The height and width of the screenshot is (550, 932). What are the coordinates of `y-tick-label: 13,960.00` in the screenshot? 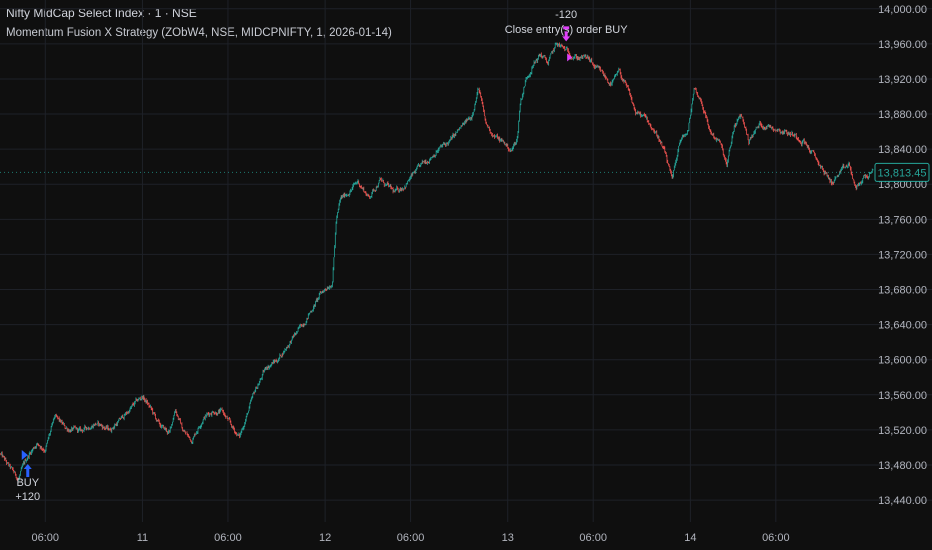 It's located at (902, 45).